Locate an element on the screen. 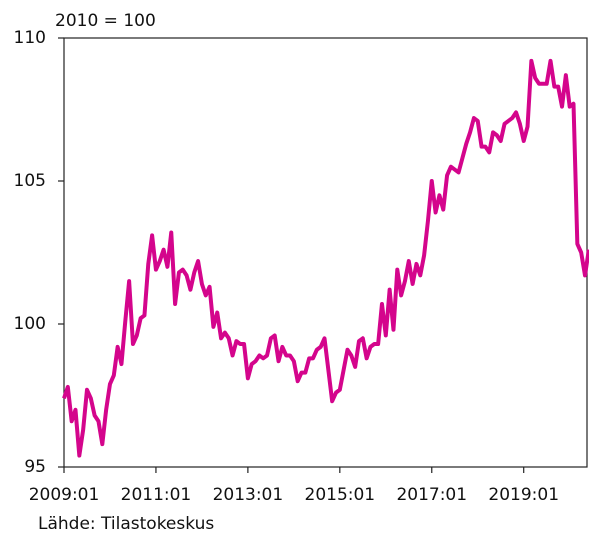 The image size is (589, 535). x-tick-label: 2011:01 is located at coordinates (156, 495).